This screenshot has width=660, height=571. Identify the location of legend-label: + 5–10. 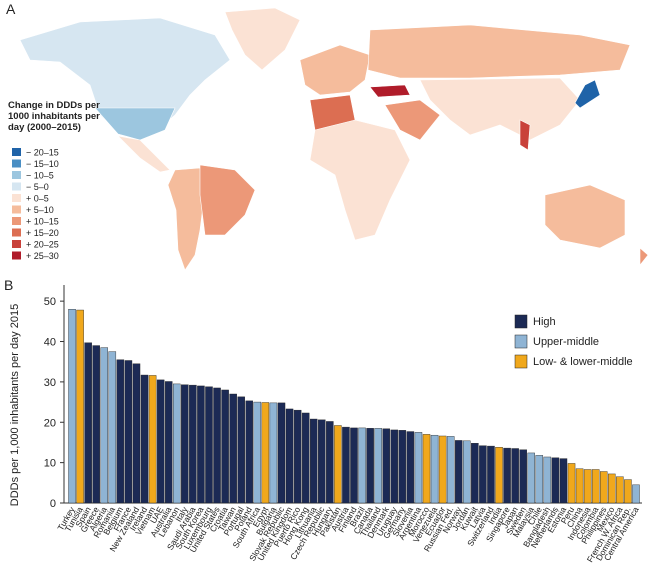
(40, 210).